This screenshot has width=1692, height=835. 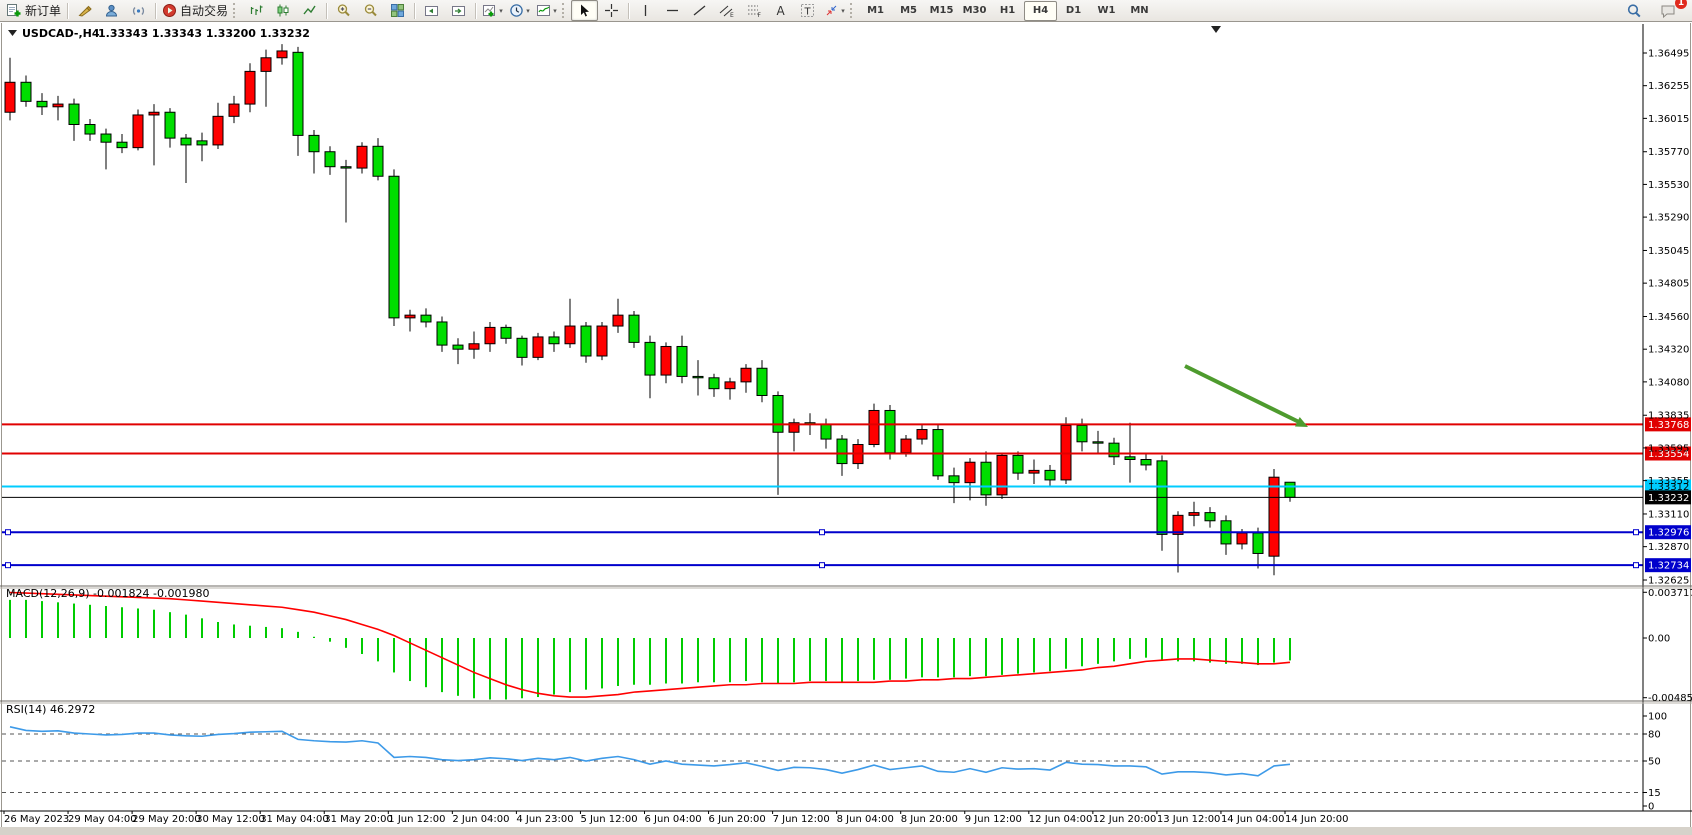 I want to click on text-label-button: T, so click(x=807, y=10).